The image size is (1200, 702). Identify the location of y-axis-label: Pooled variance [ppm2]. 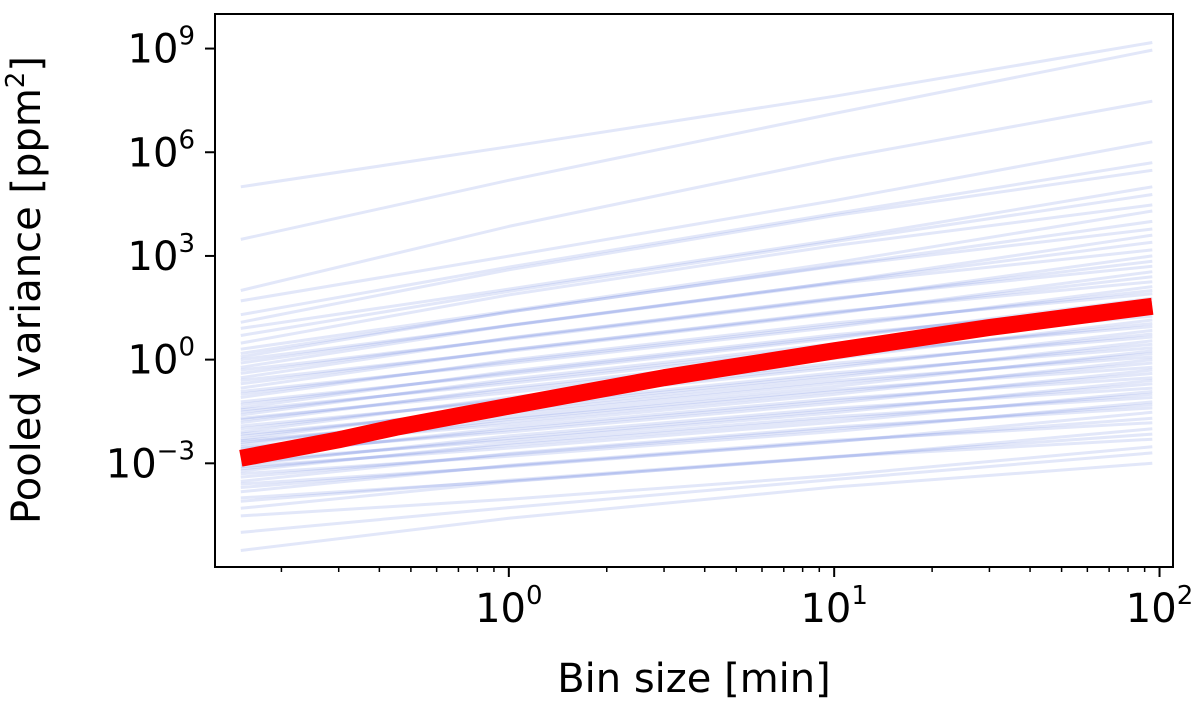
(25, 290).